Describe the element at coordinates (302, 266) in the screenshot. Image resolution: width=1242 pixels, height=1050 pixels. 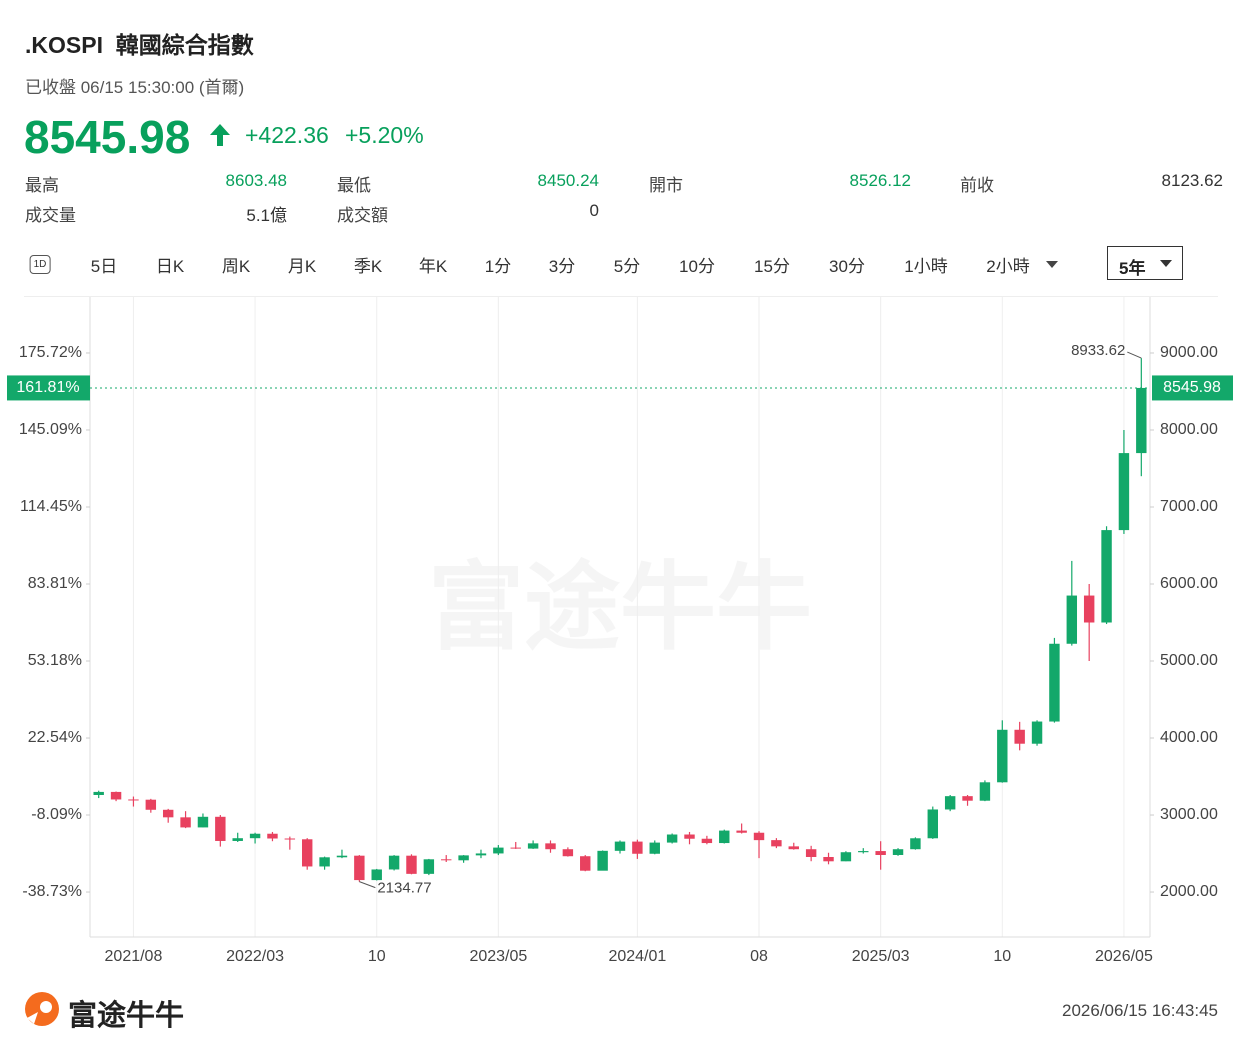
I see `tab: 月K` at that location.